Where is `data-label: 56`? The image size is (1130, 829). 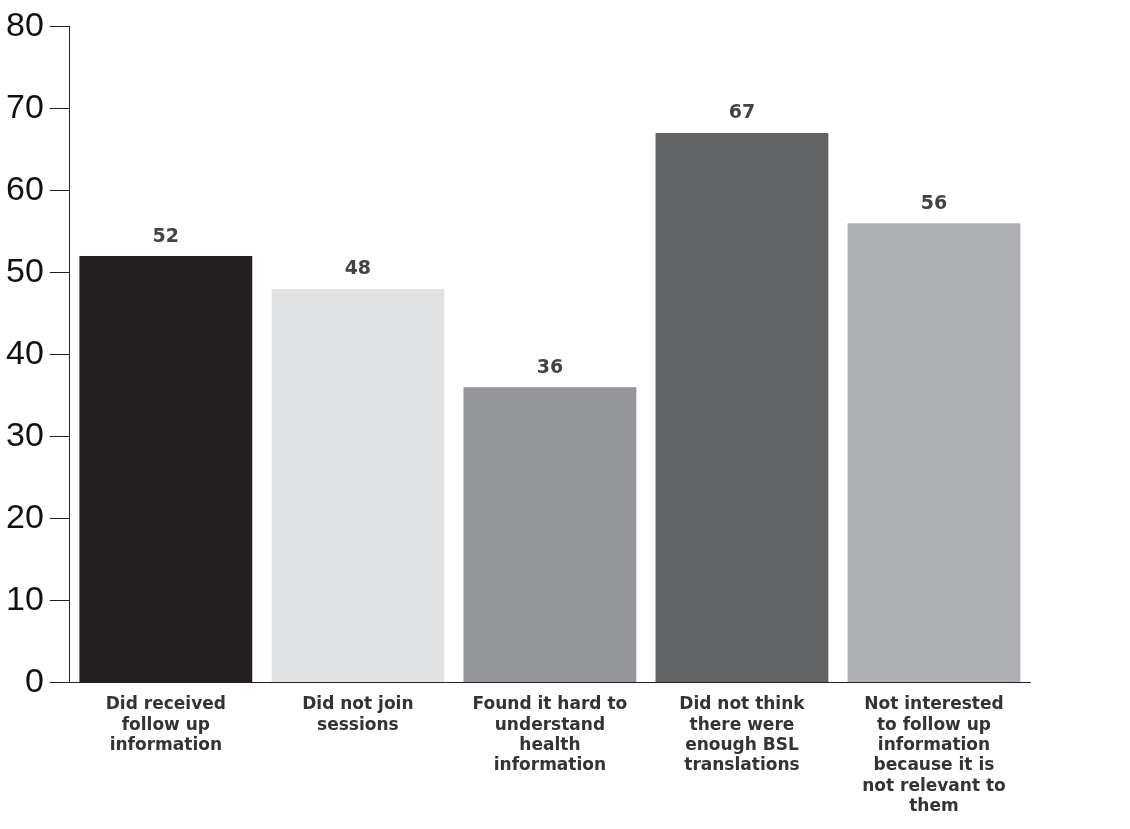
data-label: 56 is located at coordinates (934, 201).